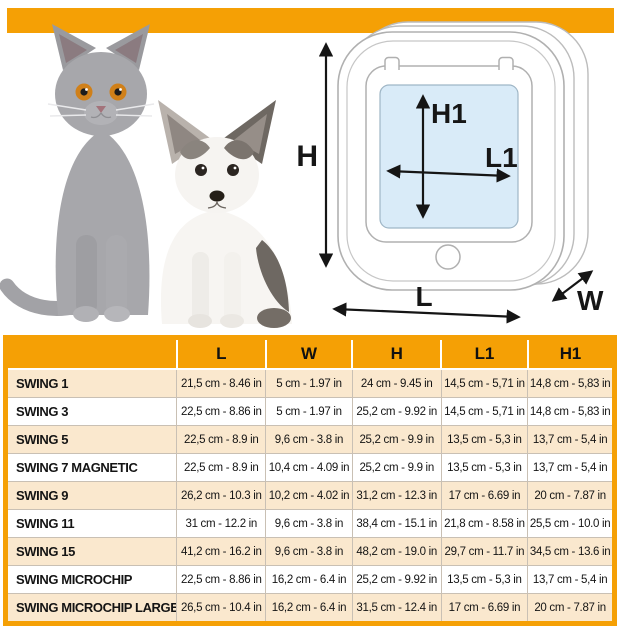  What do you see at coordinates (572, 286) in the screenshot?
I see `arrow-w` at bounding box center [572, 286].